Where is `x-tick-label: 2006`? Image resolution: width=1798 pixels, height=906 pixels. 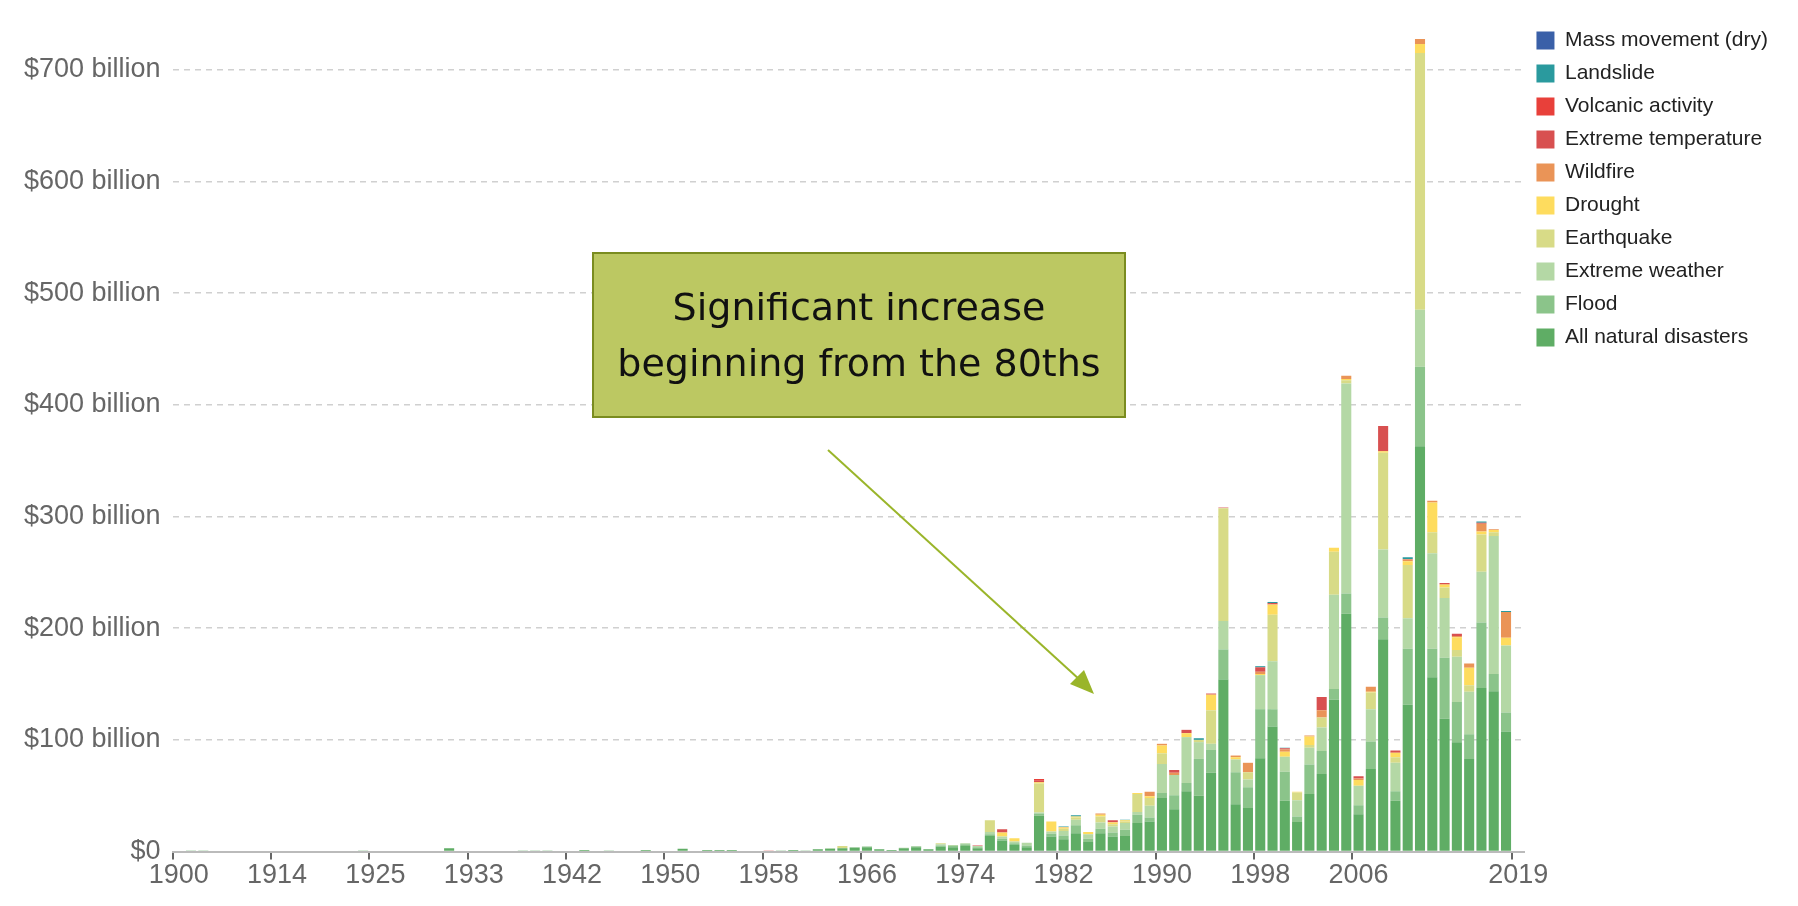
x-tick-label: 2006 is located at coordinates (1358, 874).